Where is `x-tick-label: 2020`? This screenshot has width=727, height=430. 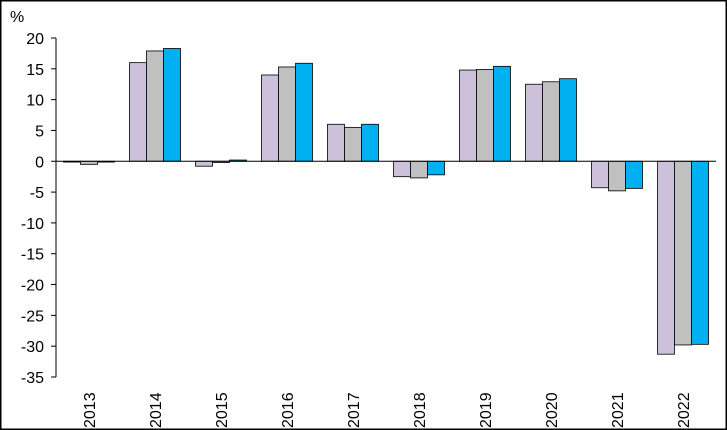
x-tick-label: 2020 is located at coordinates (552, 410).